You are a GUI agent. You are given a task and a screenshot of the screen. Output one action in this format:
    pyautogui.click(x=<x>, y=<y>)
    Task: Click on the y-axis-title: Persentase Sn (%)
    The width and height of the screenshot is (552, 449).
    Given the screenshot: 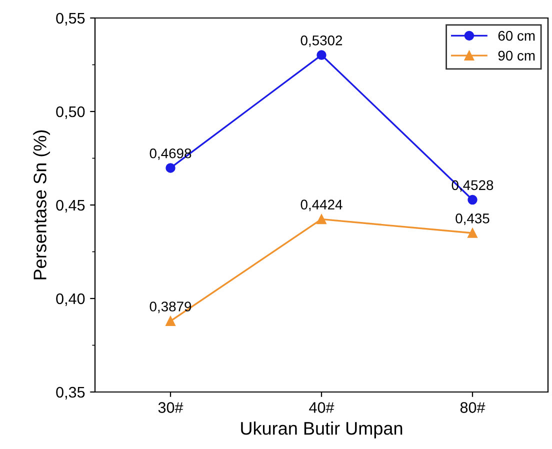 What is the action you would take?
    pyautogui.click(x=41, y=205)
    